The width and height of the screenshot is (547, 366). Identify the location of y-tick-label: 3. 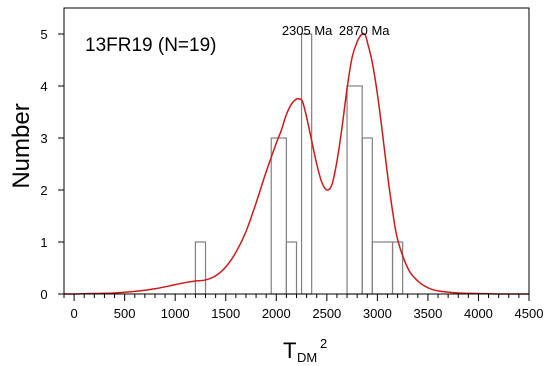
(43, 138).